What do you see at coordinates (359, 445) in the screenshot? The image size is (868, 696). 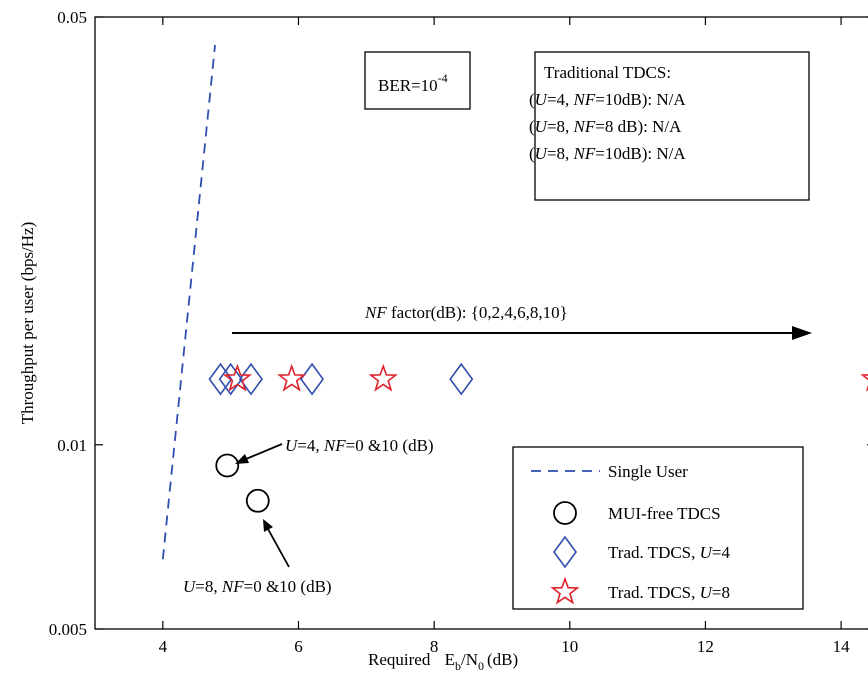 I see `svg-text: U=4, NF=0 &10 (dB)` at bounding box center [359, 445].